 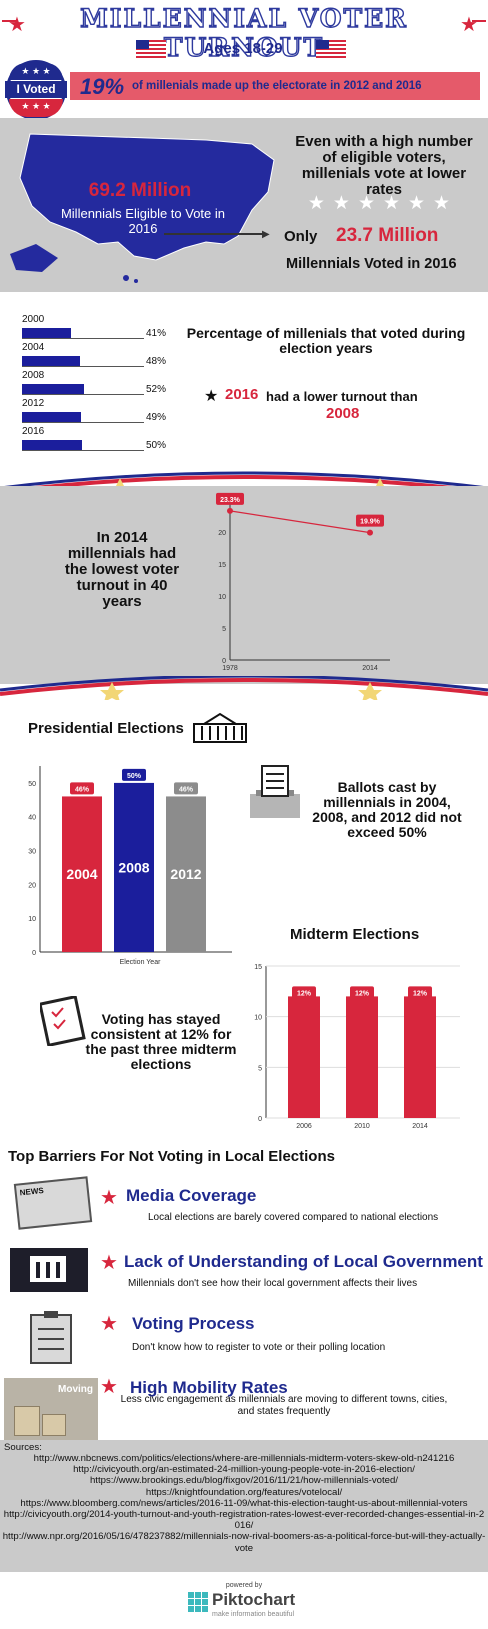 What do you see at coordinates (193, 1323) in the screenshot?
I see `barrier-title: Voting Process` at bounding box center [193, 1323].